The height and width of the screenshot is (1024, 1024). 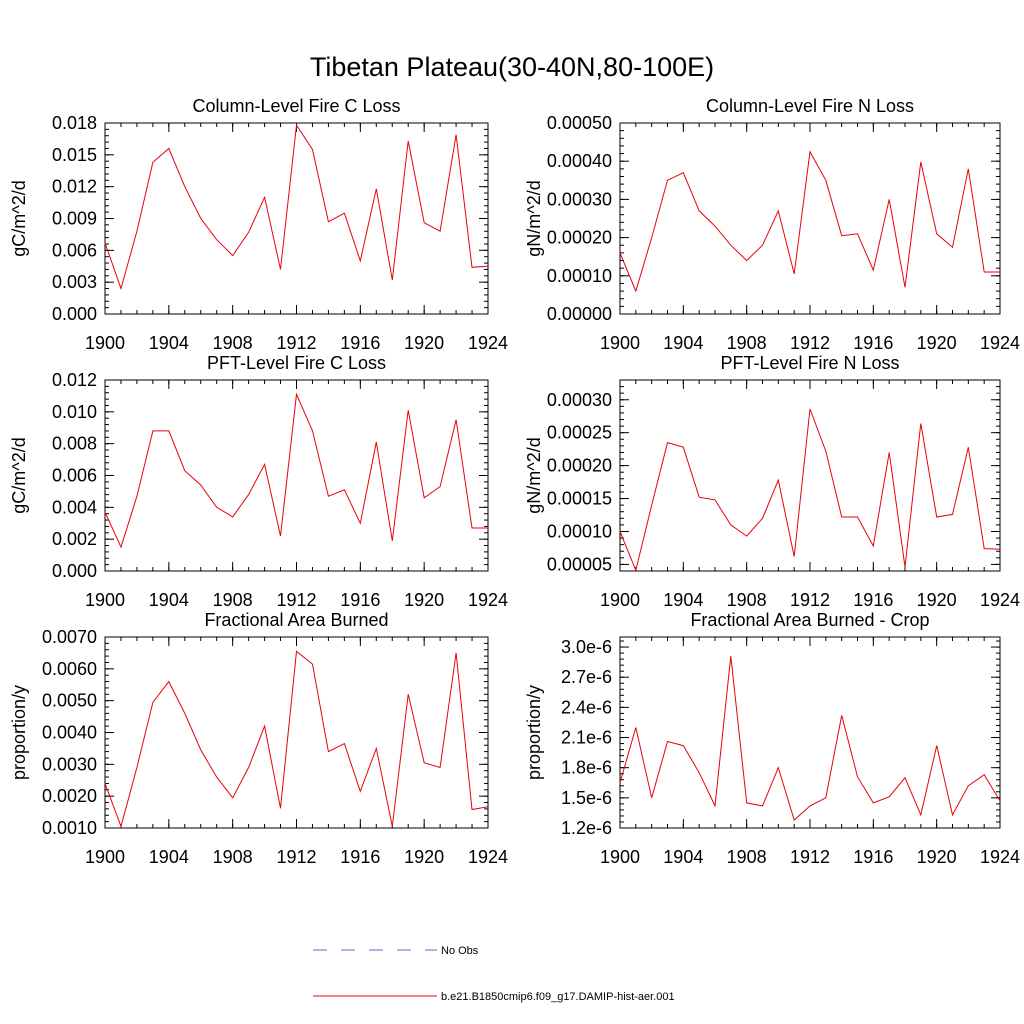 What do you see at coordinates (296, 106) in the screenshot?
I see `panel-title: Column-Level Fire C Loss` at bounding box center [296, 106].